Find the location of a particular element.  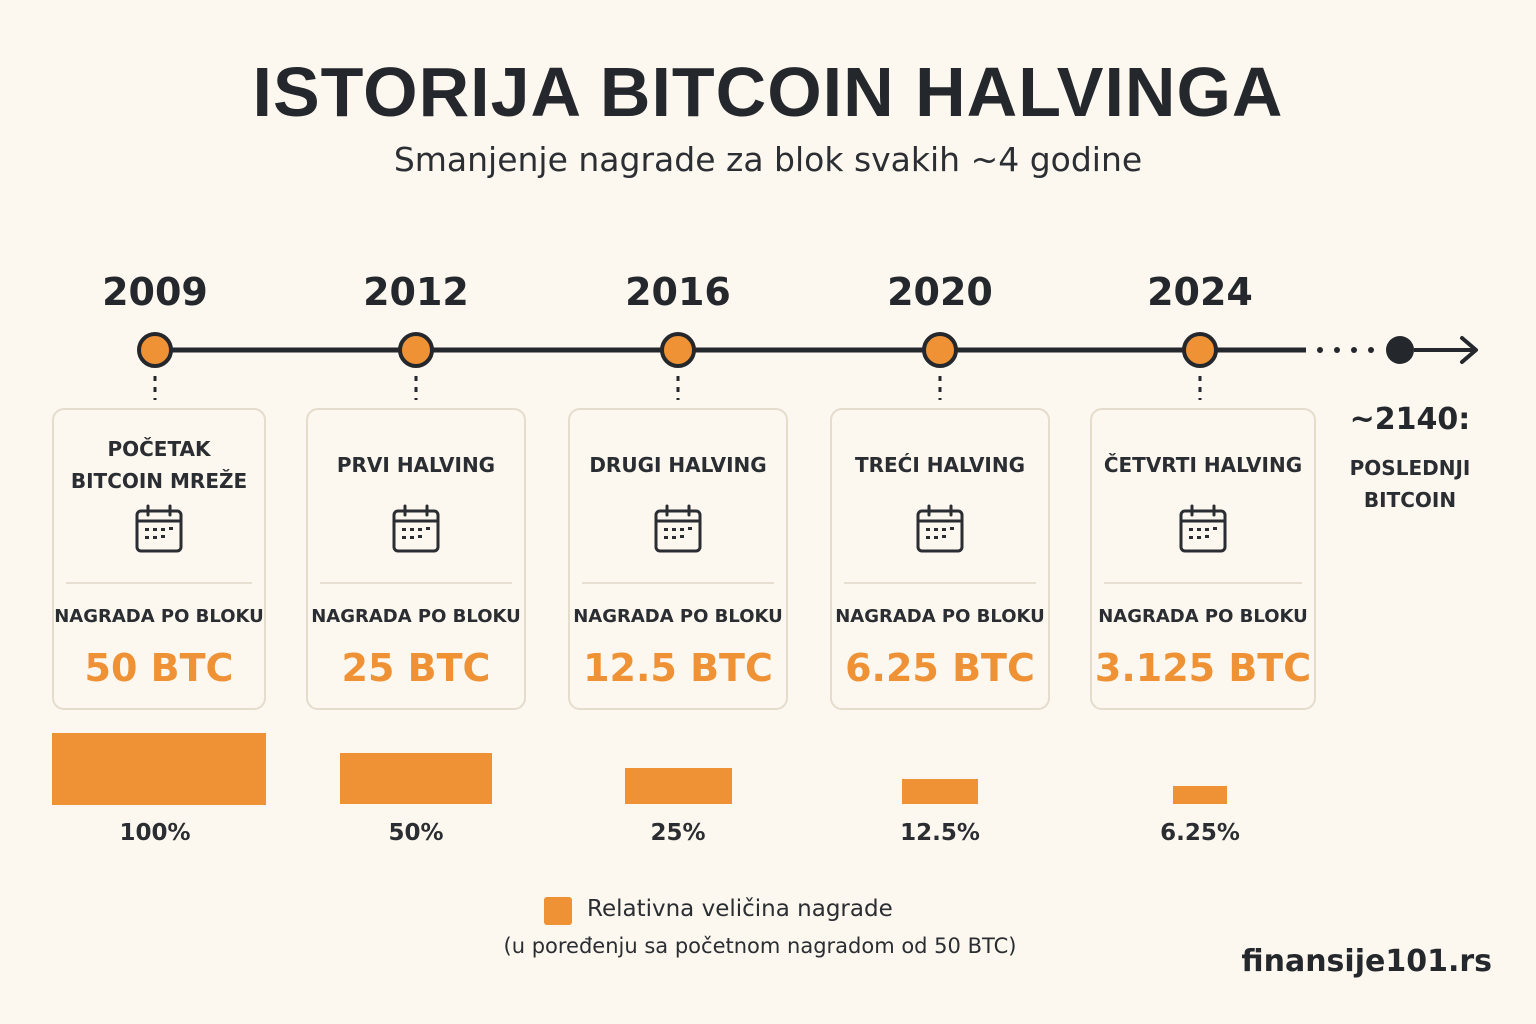

relative-reward-label: 100% is located at coordinates (155, 833).